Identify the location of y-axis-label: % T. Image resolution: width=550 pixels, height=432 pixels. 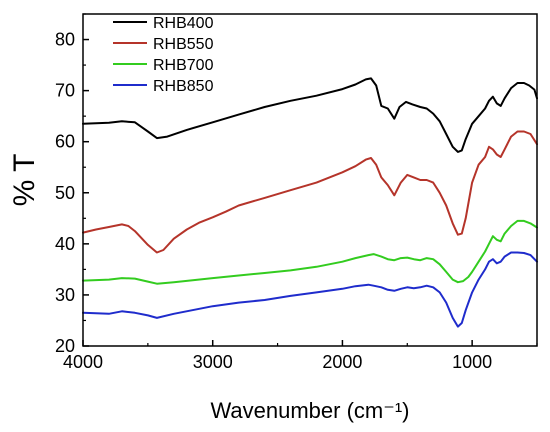
(24, 180).